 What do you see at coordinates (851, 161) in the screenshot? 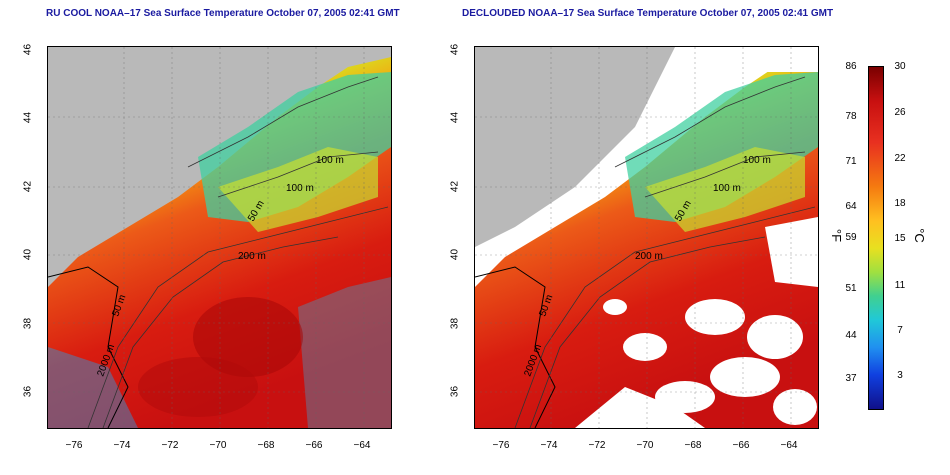
I see `colorbar-f-tick: 71` at bounding box center [851, 161].